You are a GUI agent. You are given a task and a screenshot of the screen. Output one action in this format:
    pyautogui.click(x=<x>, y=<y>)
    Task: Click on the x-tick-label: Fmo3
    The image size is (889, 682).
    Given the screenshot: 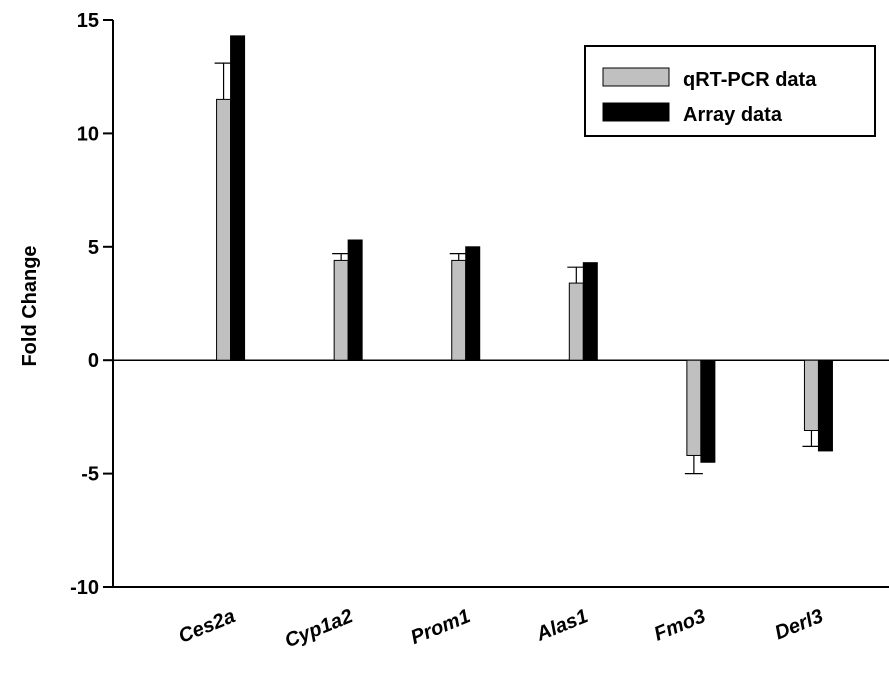 What is the action you would take?
    pyautogui.click(x=680, y=625)
    